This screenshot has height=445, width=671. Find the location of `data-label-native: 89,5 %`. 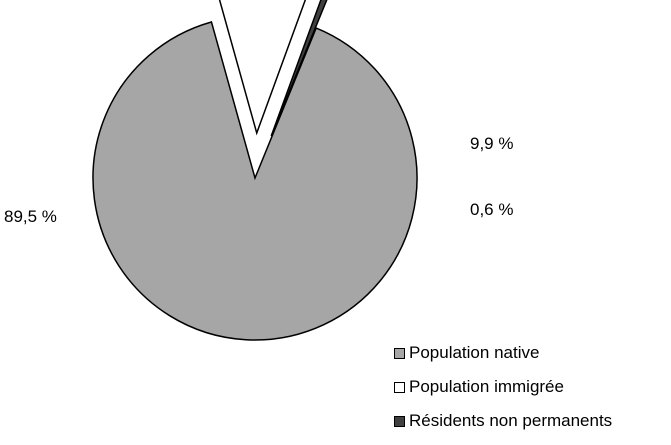

data-label-native: 89,5 % is located at coordinates (30, 216).